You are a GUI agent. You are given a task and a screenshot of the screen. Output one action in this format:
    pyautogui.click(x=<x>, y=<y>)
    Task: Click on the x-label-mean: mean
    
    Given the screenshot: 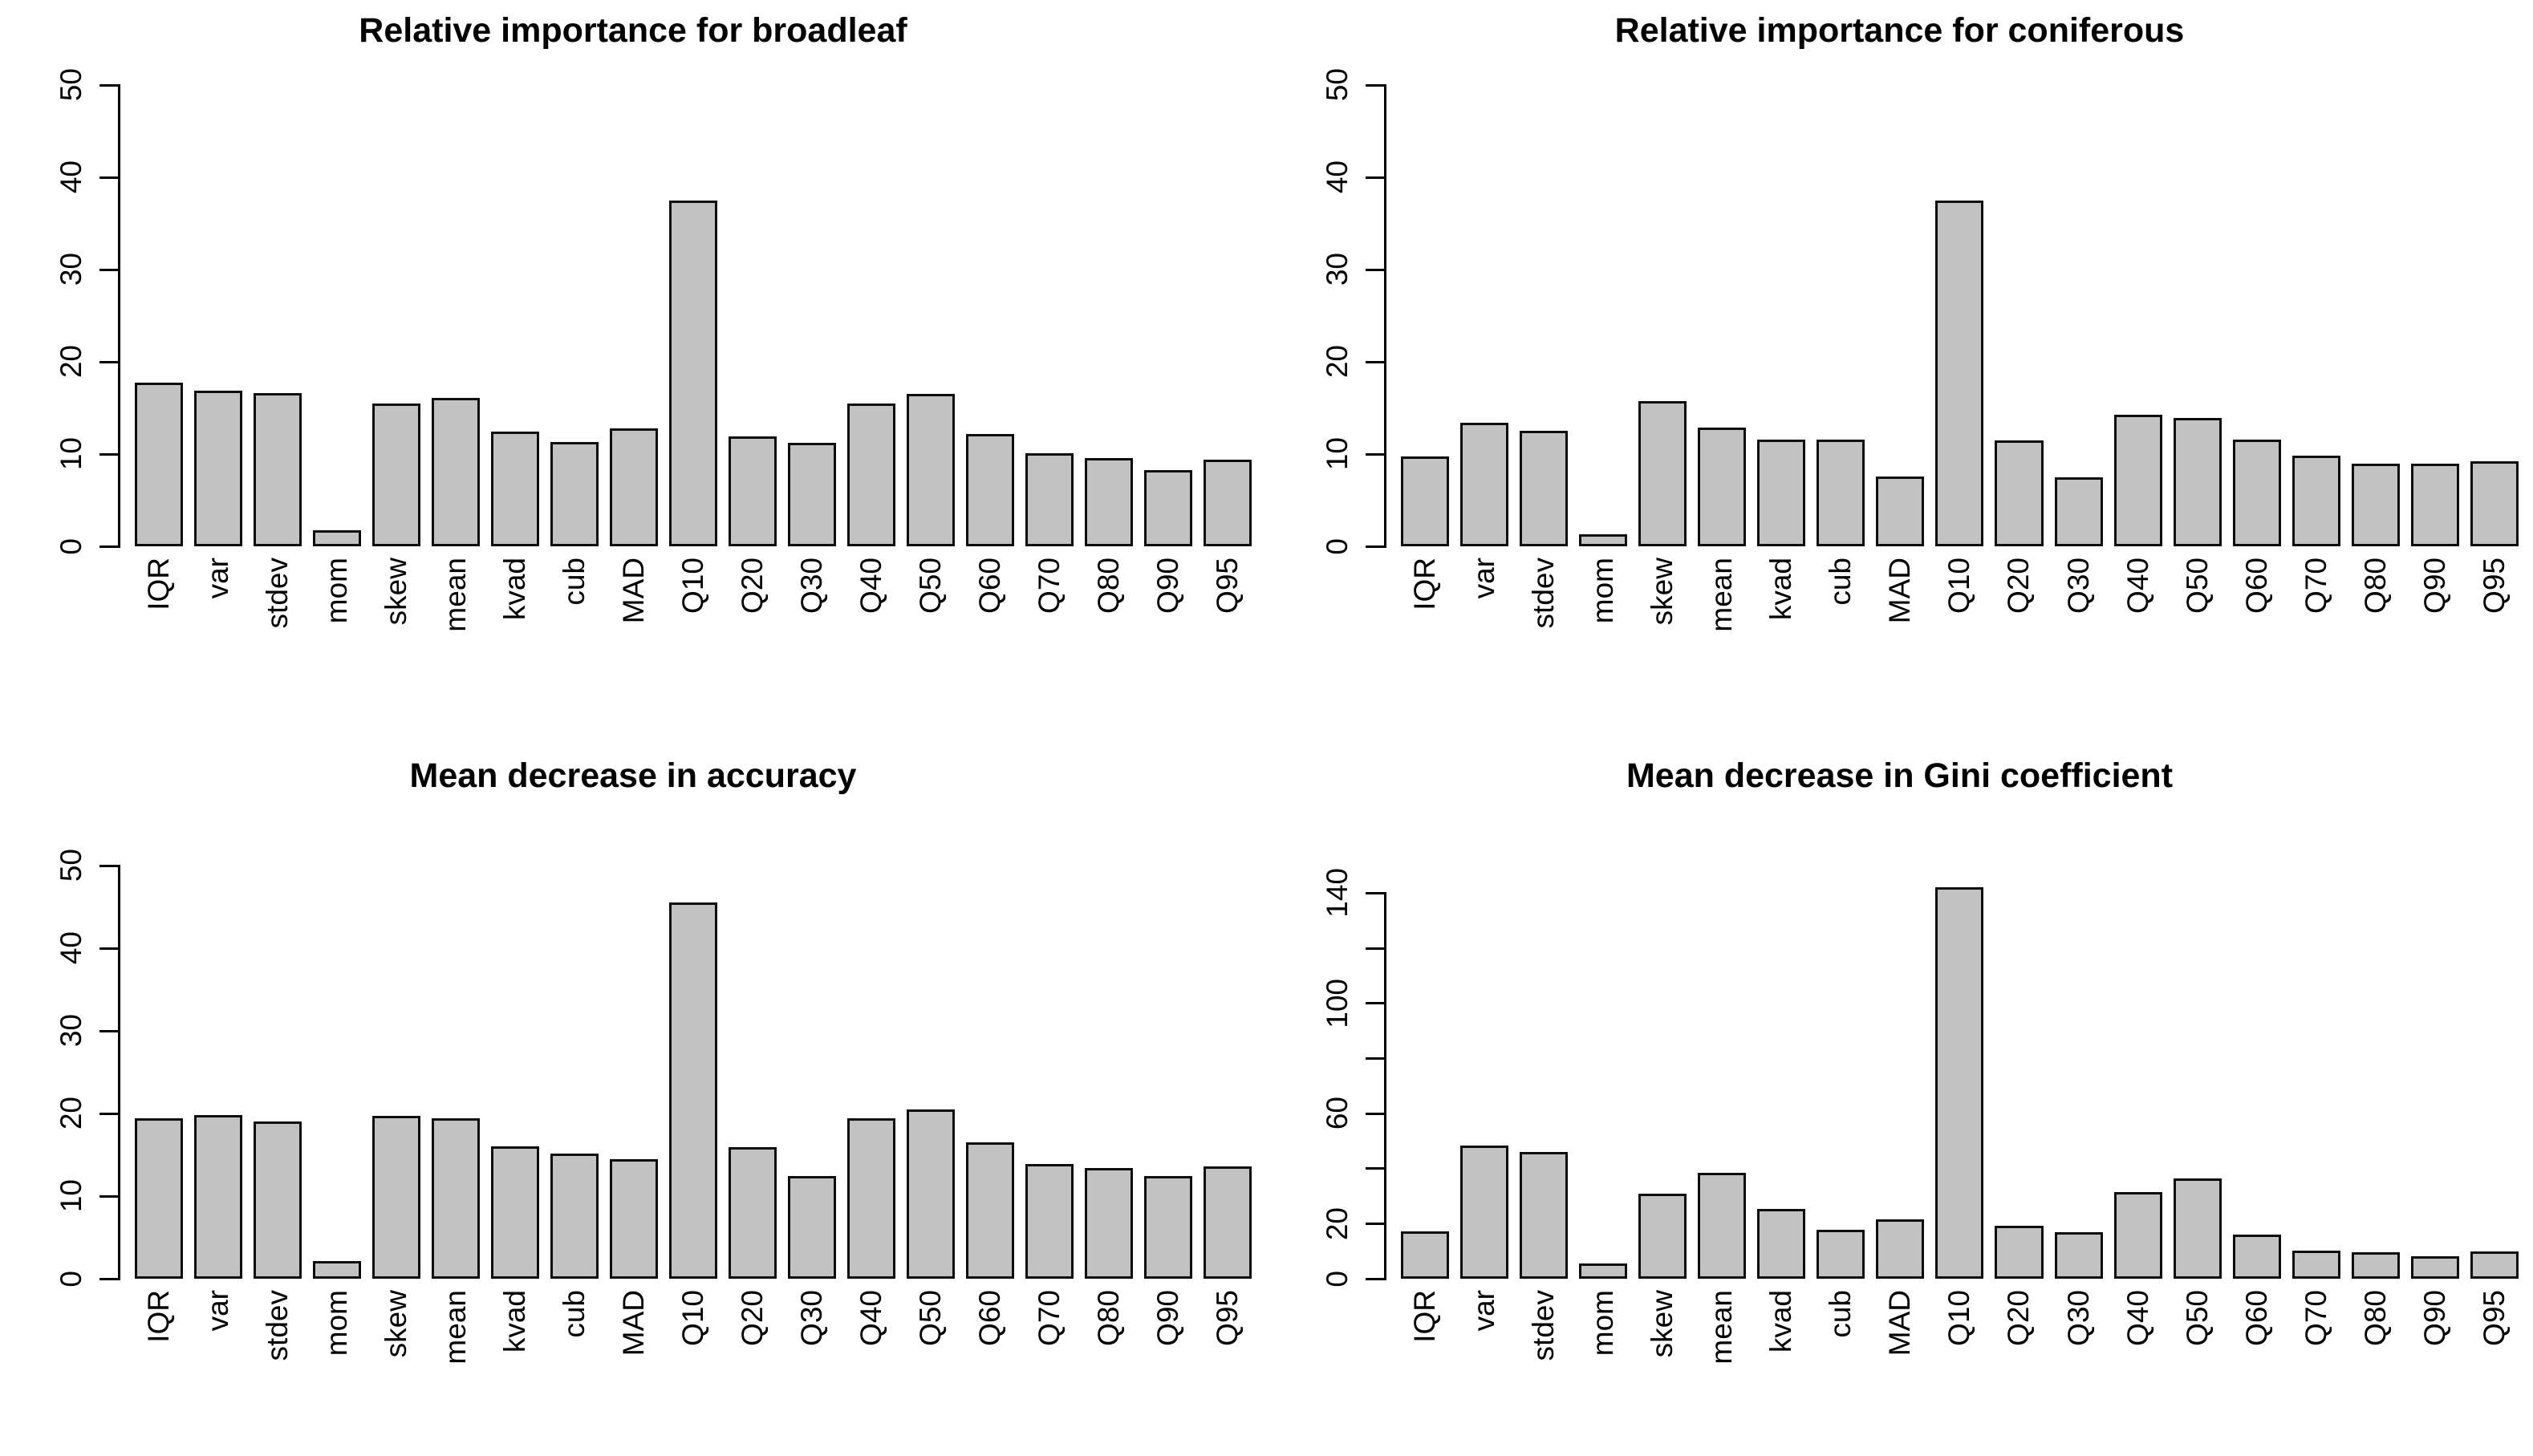 What is the action you would take?
    pyautogui.click(x=456, y=634)
    